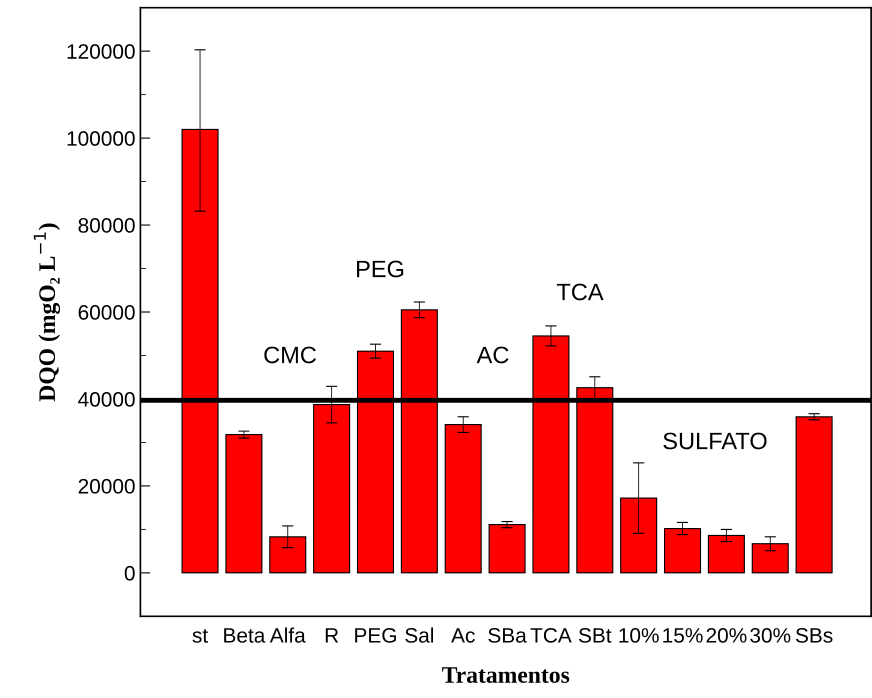 This screenshot has width=872, height=698. I want to click on x-tick-label: SBs, so click(814, 635).